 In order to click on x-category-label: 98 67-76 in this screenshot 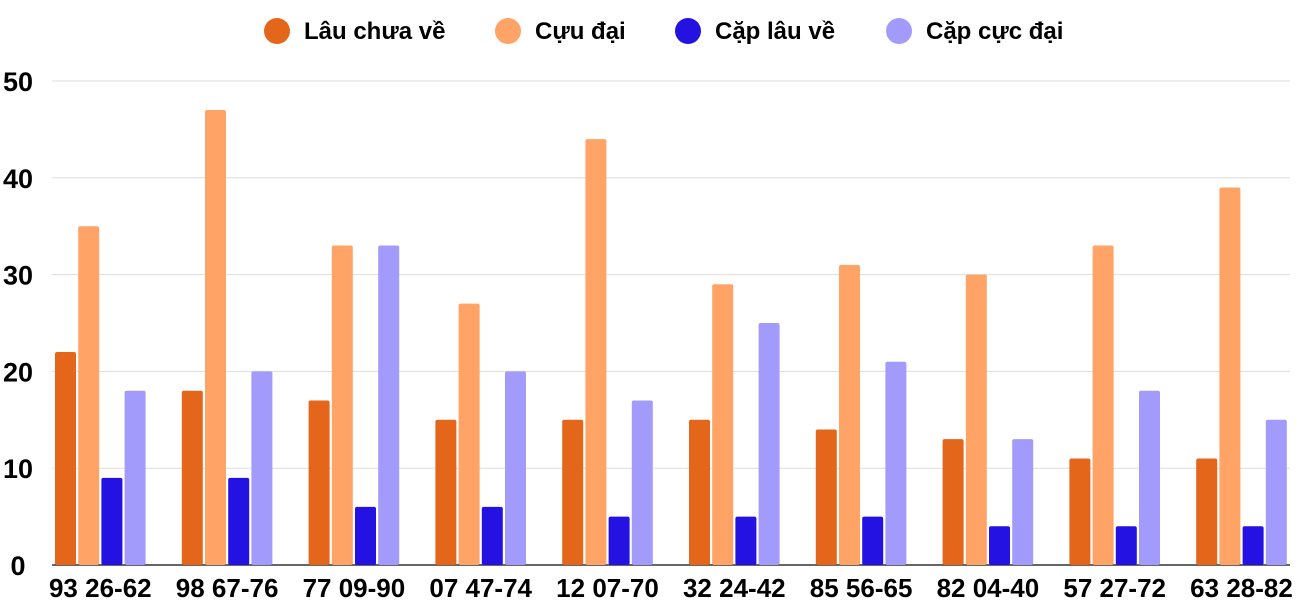, I will do `click(227, 586)`.